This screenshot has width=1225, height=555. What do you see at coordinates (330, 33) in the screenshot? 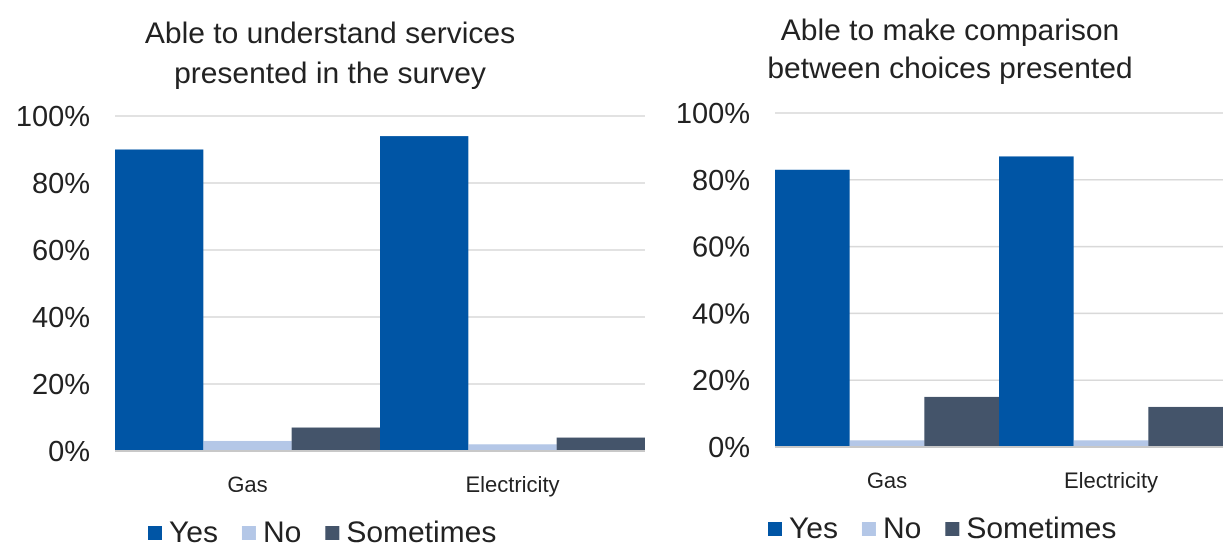
I see `chart-title-line: Able to understand services` at bounding box center [330, 33].